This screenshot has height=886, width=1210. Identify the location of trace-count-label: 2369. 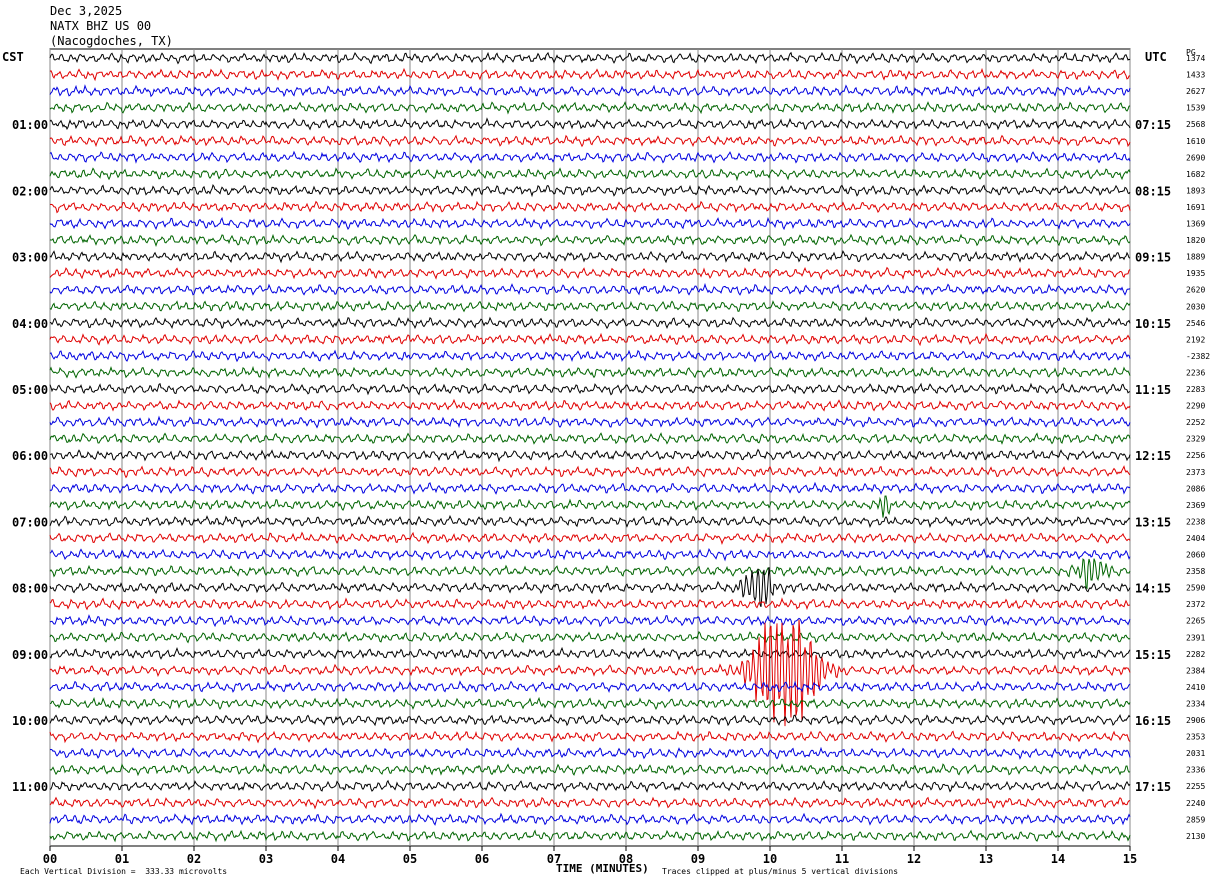
(1195, 505).